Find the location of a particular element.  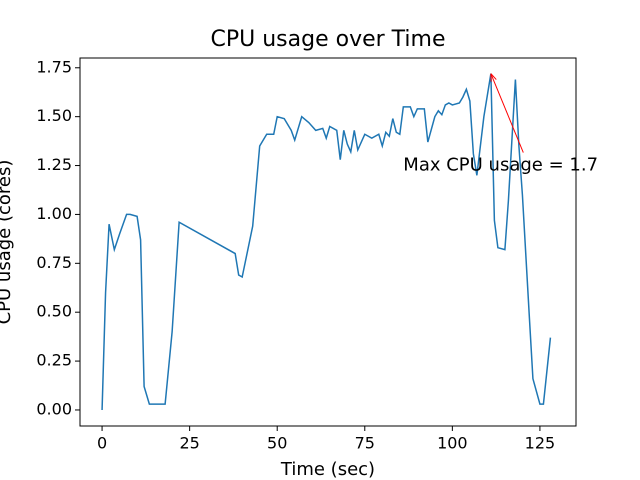

annotation-arrowhead is located at coordinates (493, 77).